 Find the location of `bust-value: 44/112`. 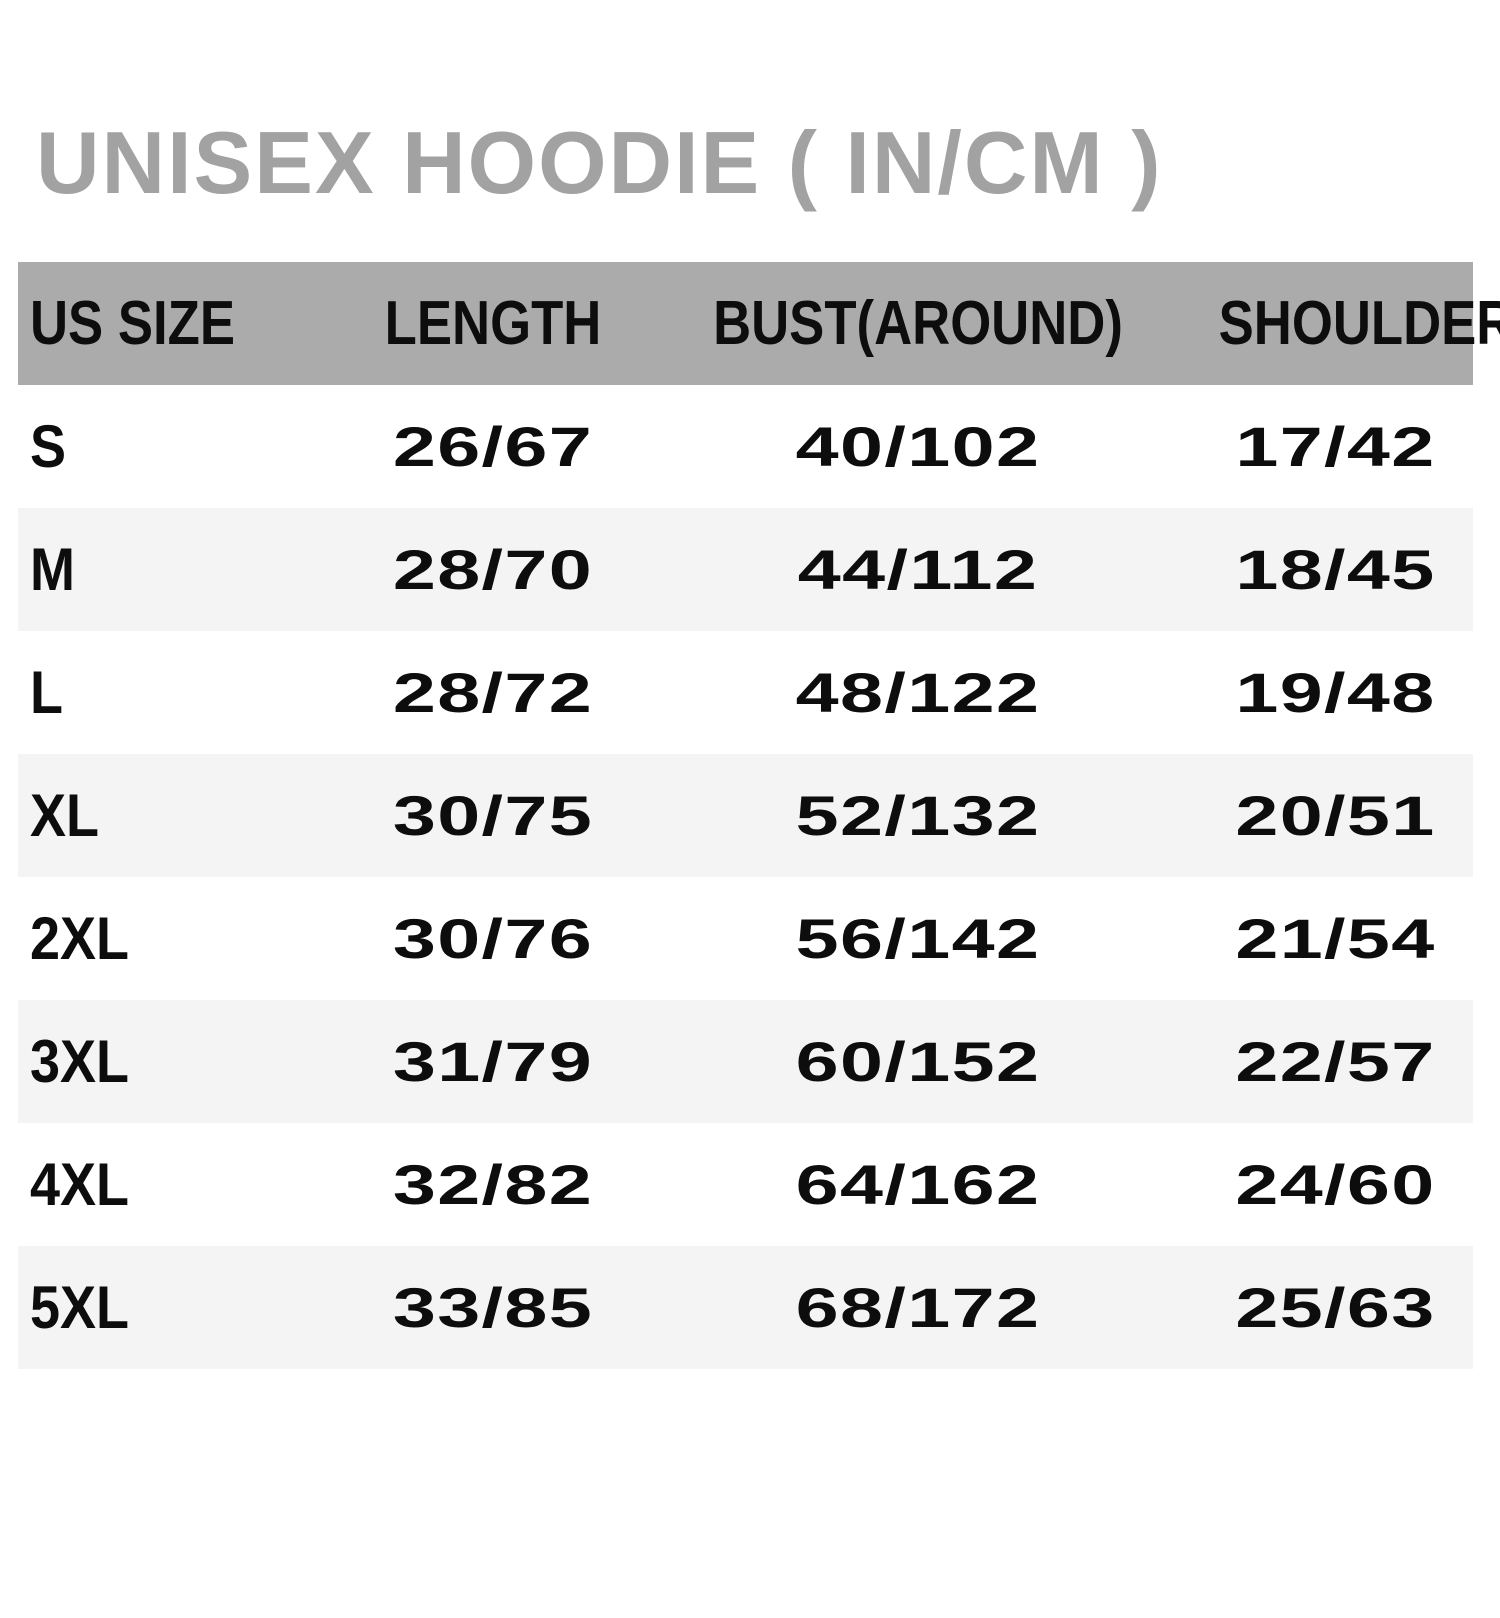

bust-value: 44/112 is located at coordinates (918, 569).